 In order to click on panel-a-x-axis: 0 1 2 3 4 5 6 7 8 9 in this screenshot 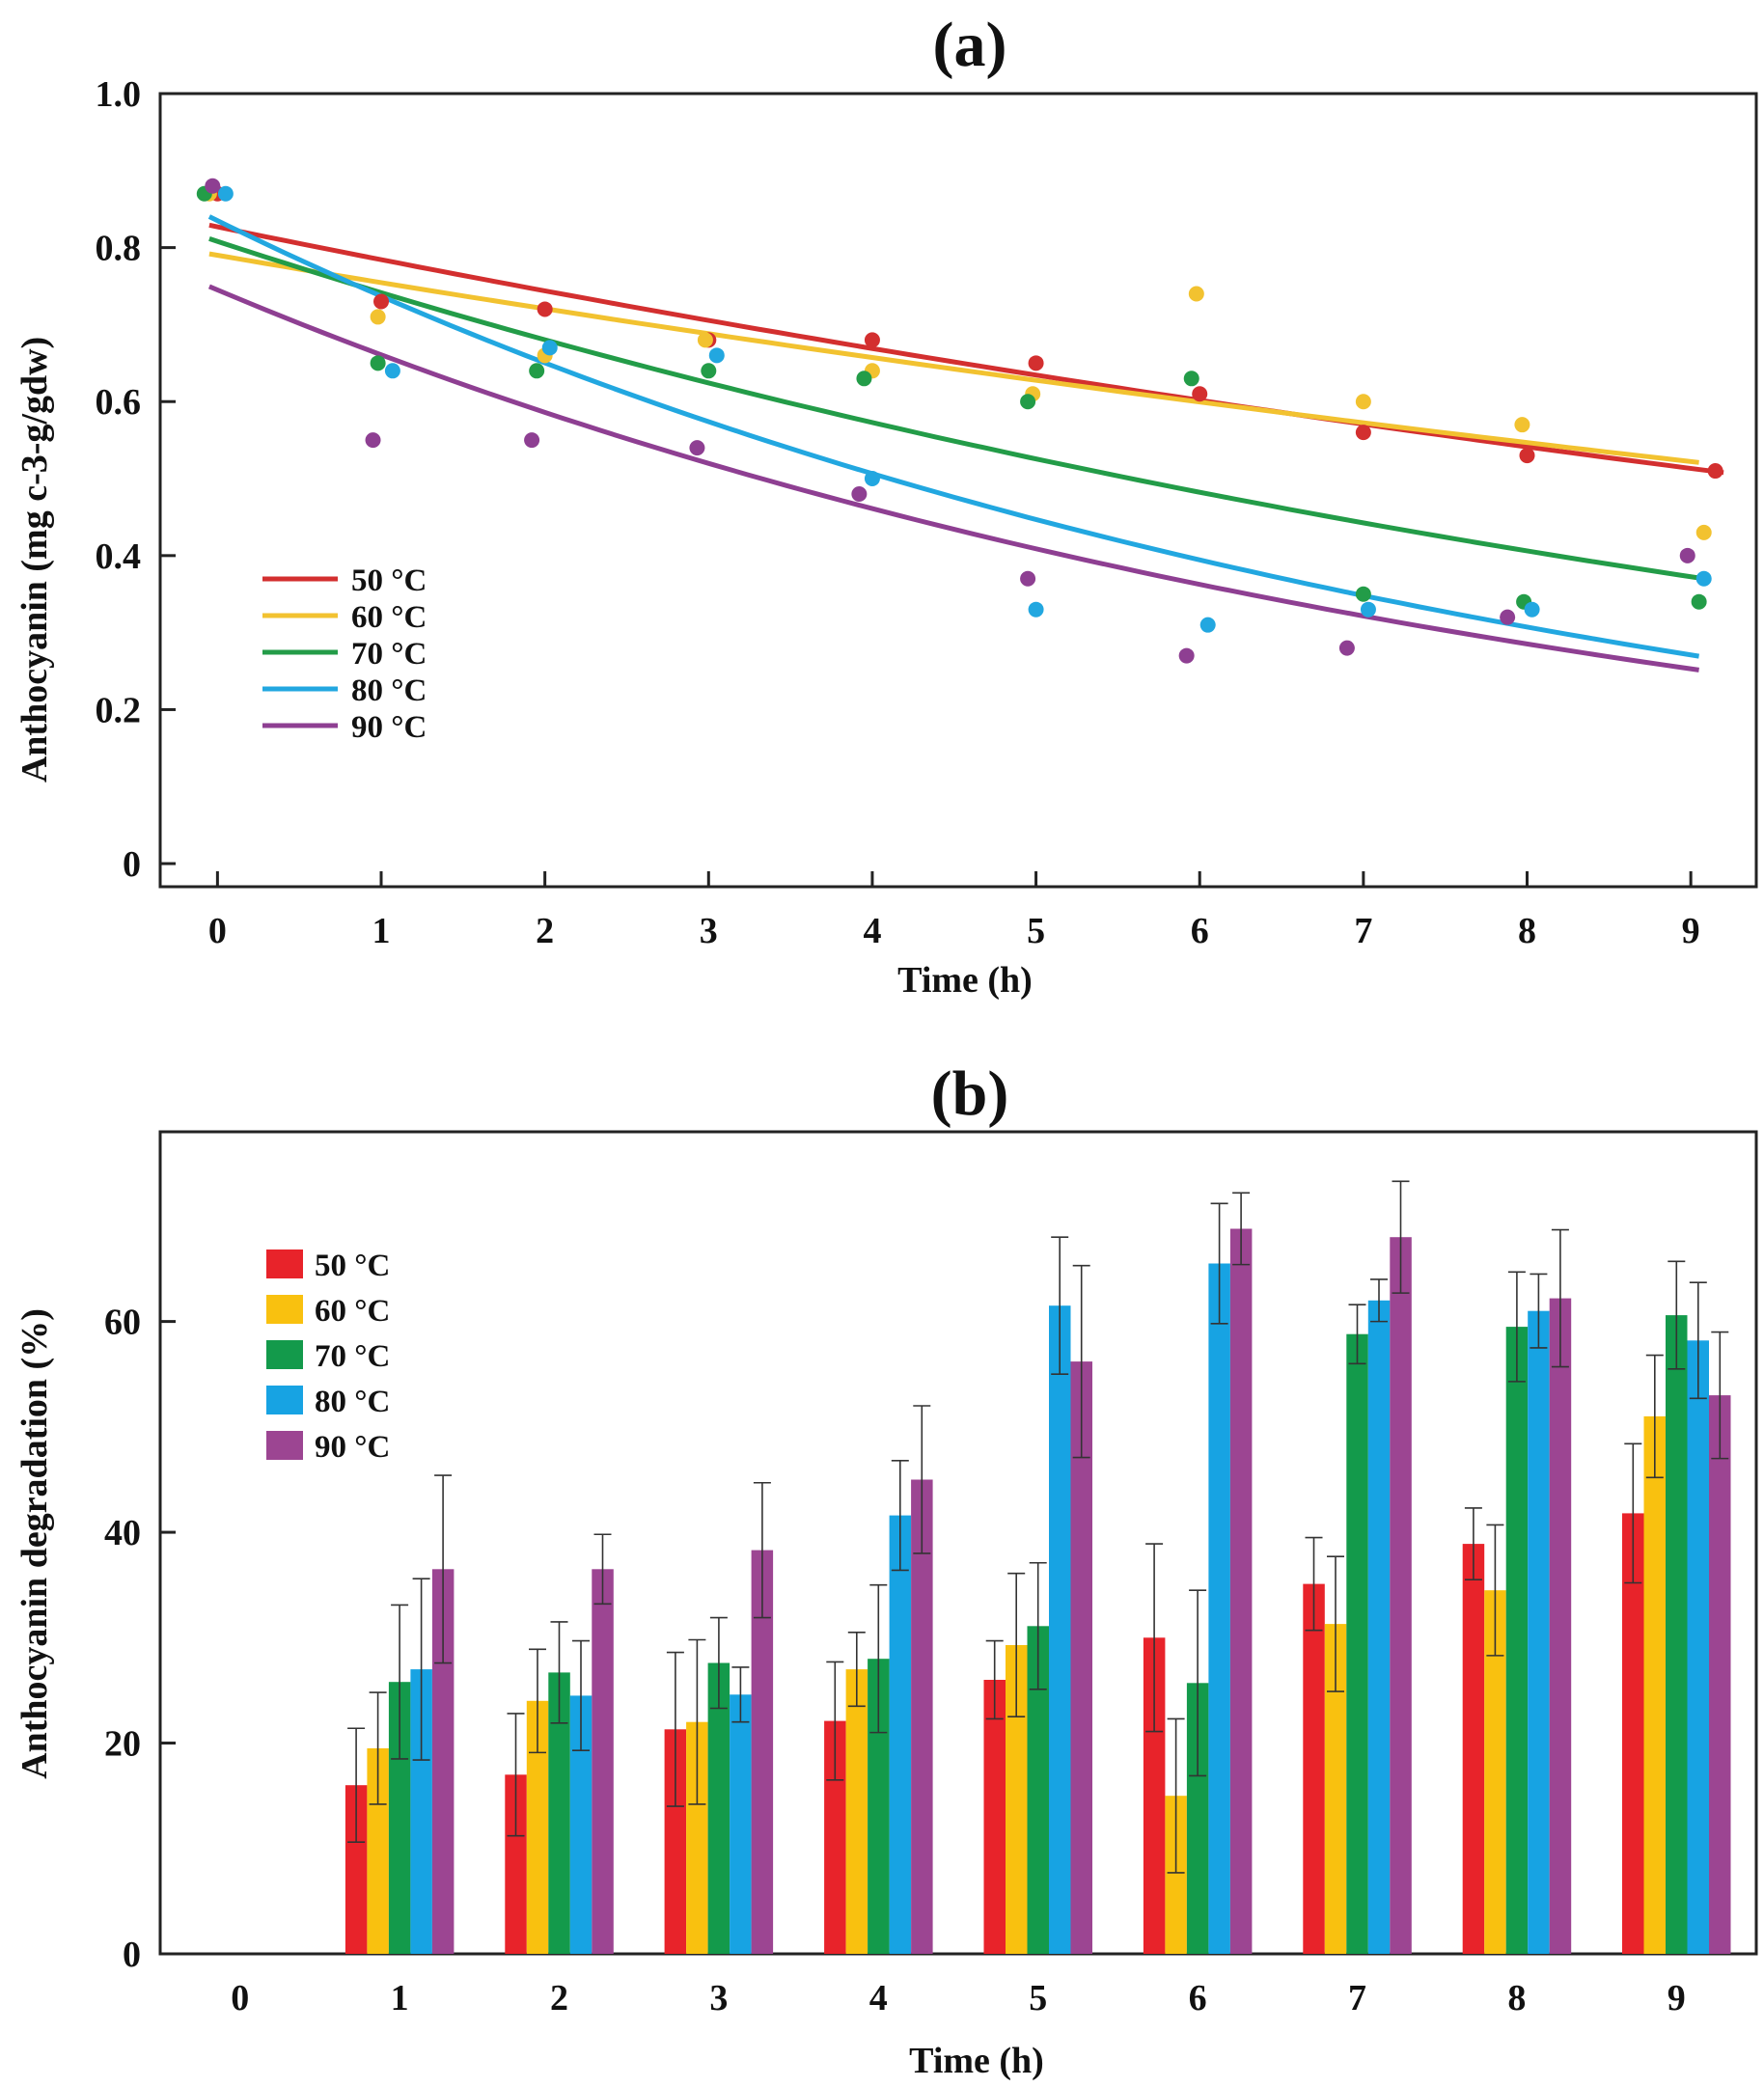, I will do `click(954, 911)`.